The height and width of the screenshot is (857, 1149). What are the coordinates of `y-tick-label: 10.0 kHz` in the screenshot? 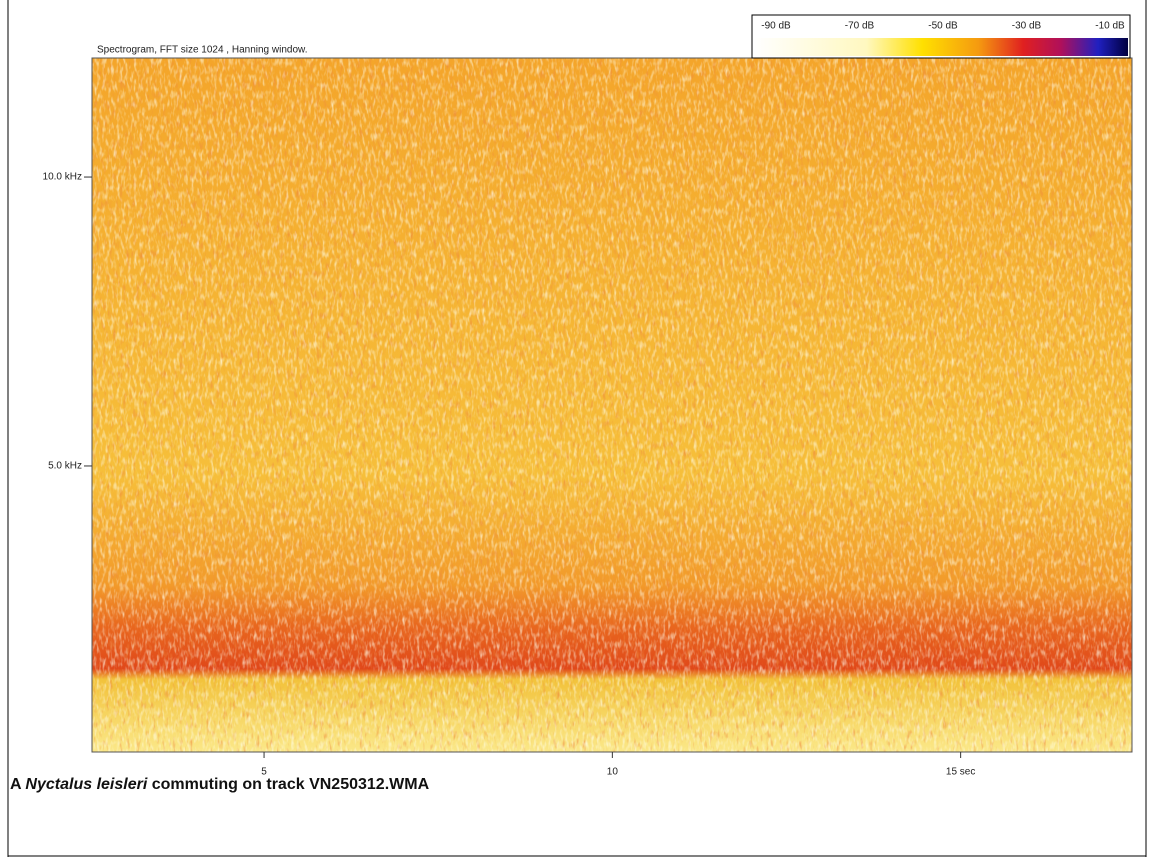 It's located at (62, 177).